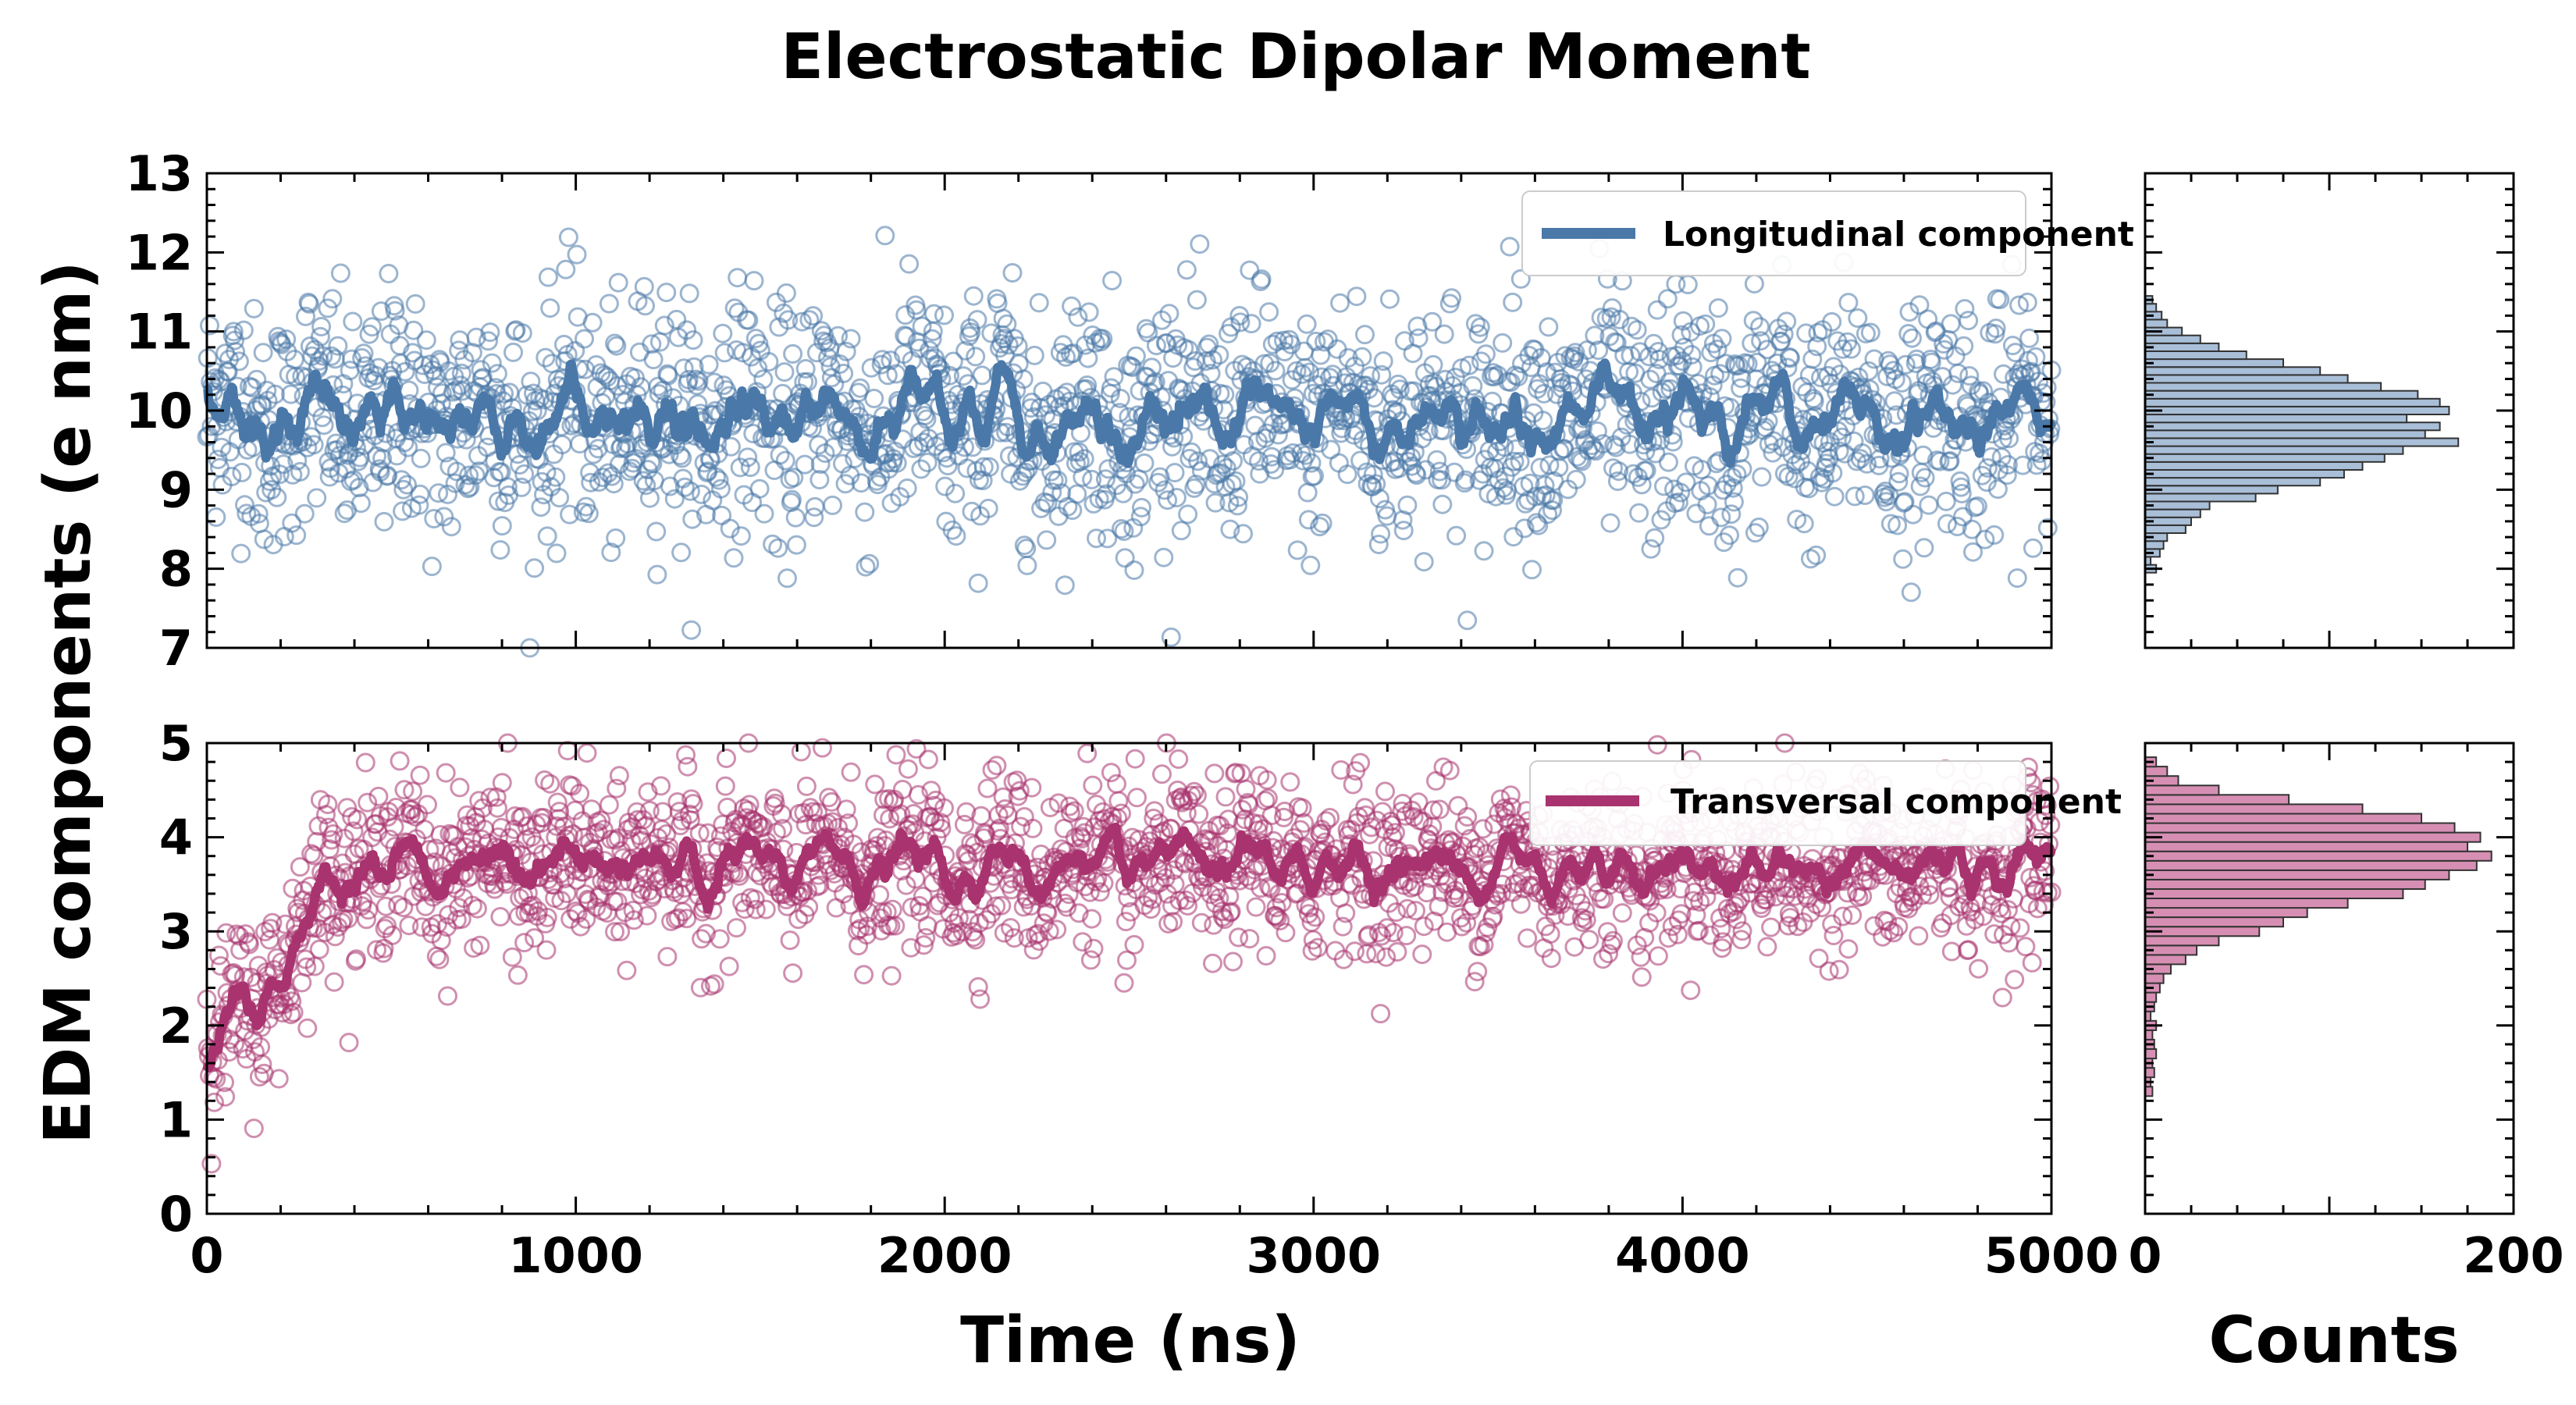  Describe the element at coordinates (176, 1119) in the screenshot. I see `y-tick-label: 1` at that location.